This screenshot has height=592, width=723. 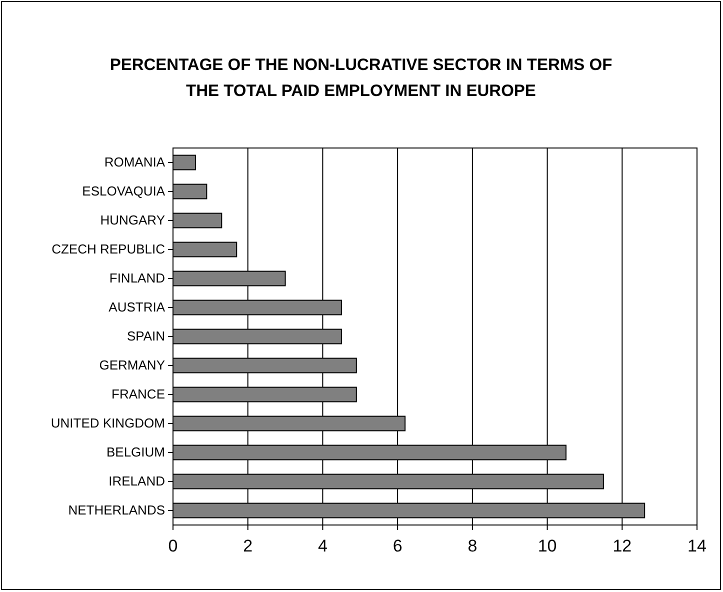 I want to click on y-tick-label: ROMANIA, so click(x=135, y=162).